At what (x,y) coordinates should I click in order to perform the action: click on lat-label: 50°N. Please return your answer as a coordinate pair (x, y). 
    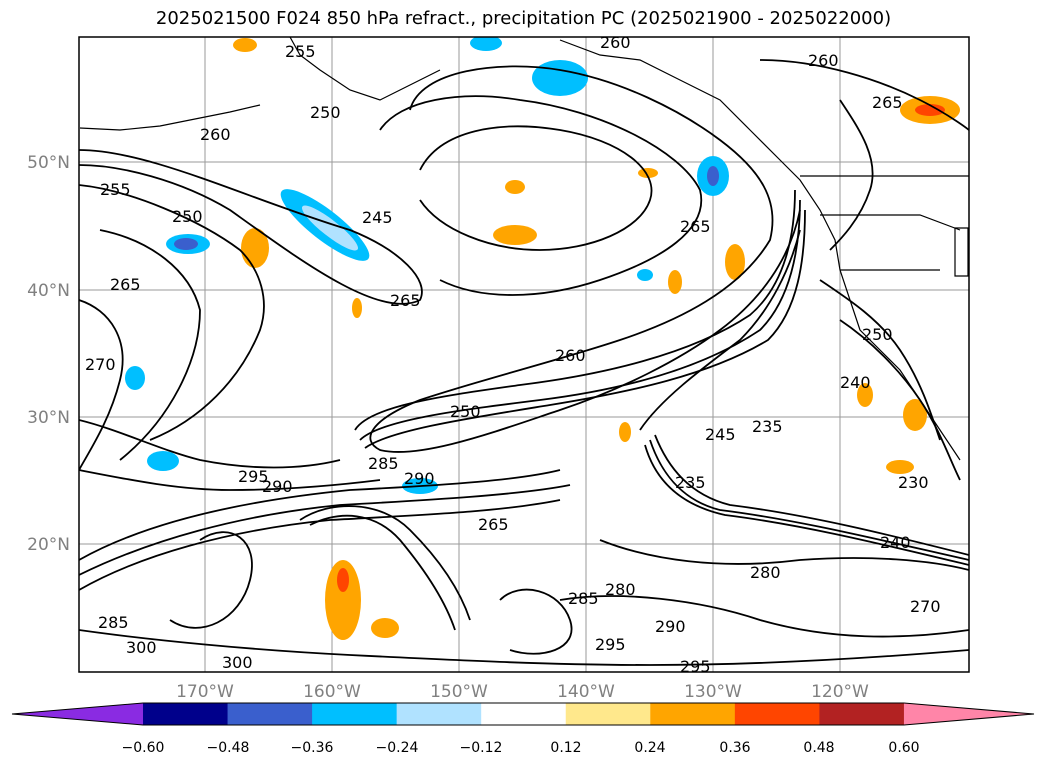
    Looking at the image, I should click on (48, 163).